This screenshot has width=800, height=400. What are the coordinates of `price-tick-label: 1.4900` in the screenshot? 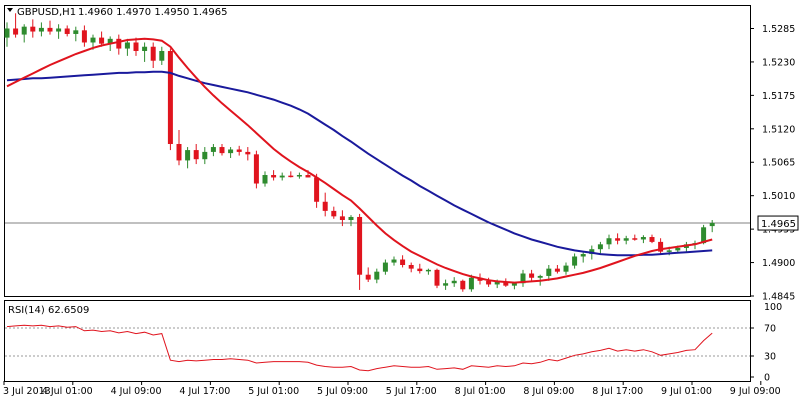 It's located at (778, 263).